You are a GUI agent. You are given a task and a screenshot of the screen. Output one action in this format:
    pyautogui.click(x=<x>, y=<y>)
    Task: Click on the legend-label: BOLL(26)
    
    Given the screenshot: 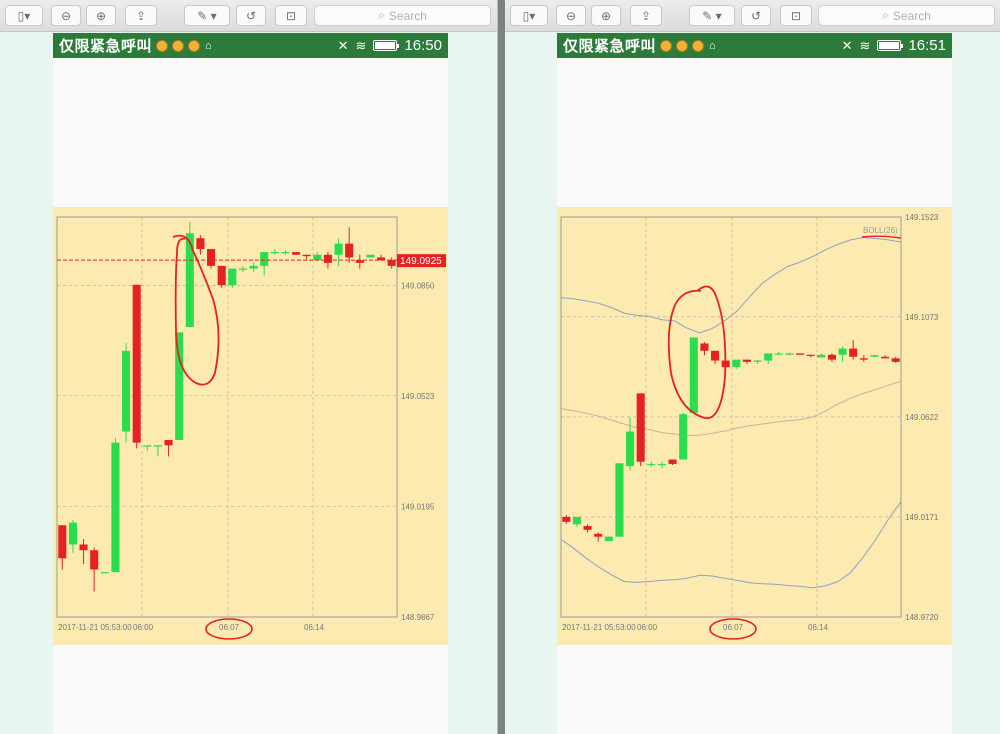 What is the action you would take?
    pyautogui.click(x=880, y=230)
    